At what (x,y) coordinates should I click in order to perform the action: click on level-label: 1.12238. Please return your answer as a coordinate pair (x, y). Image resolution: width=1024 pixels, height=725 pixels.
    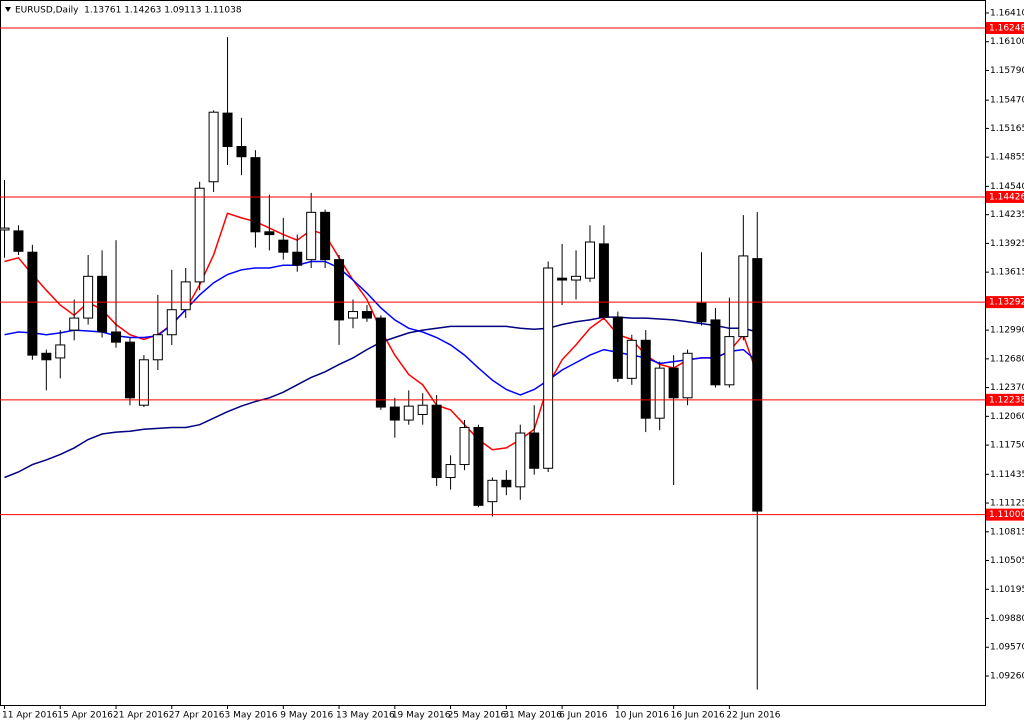
    Looking at the image, I should click on (1006, 400).